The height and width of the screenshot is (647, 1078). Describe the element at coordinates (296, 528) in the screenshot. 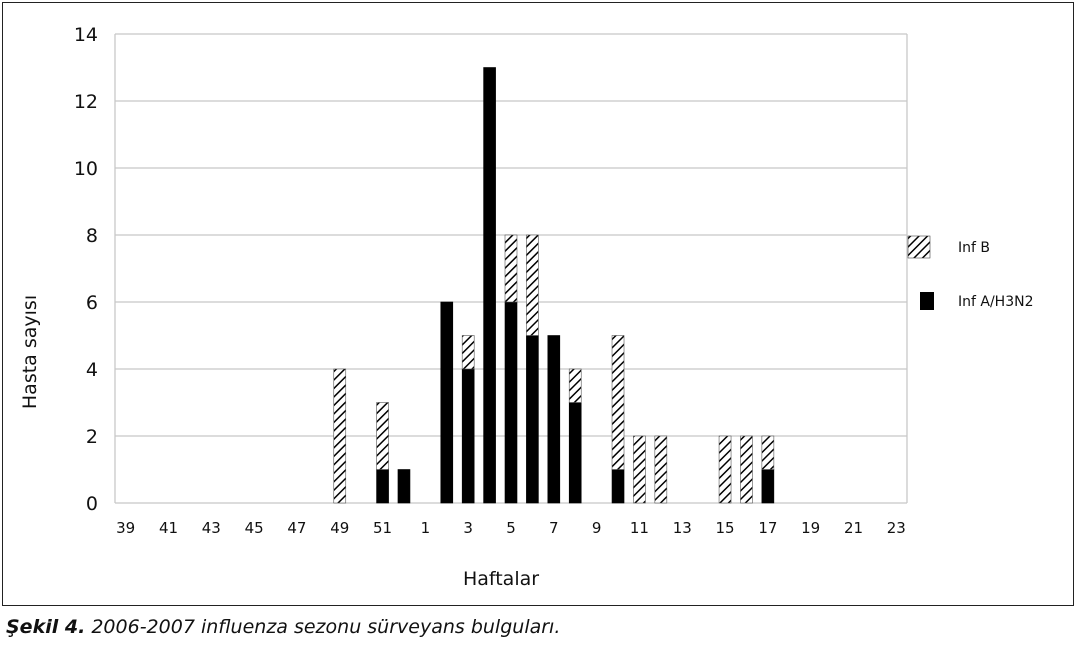

I see `x-tick-label: 47` at that location.